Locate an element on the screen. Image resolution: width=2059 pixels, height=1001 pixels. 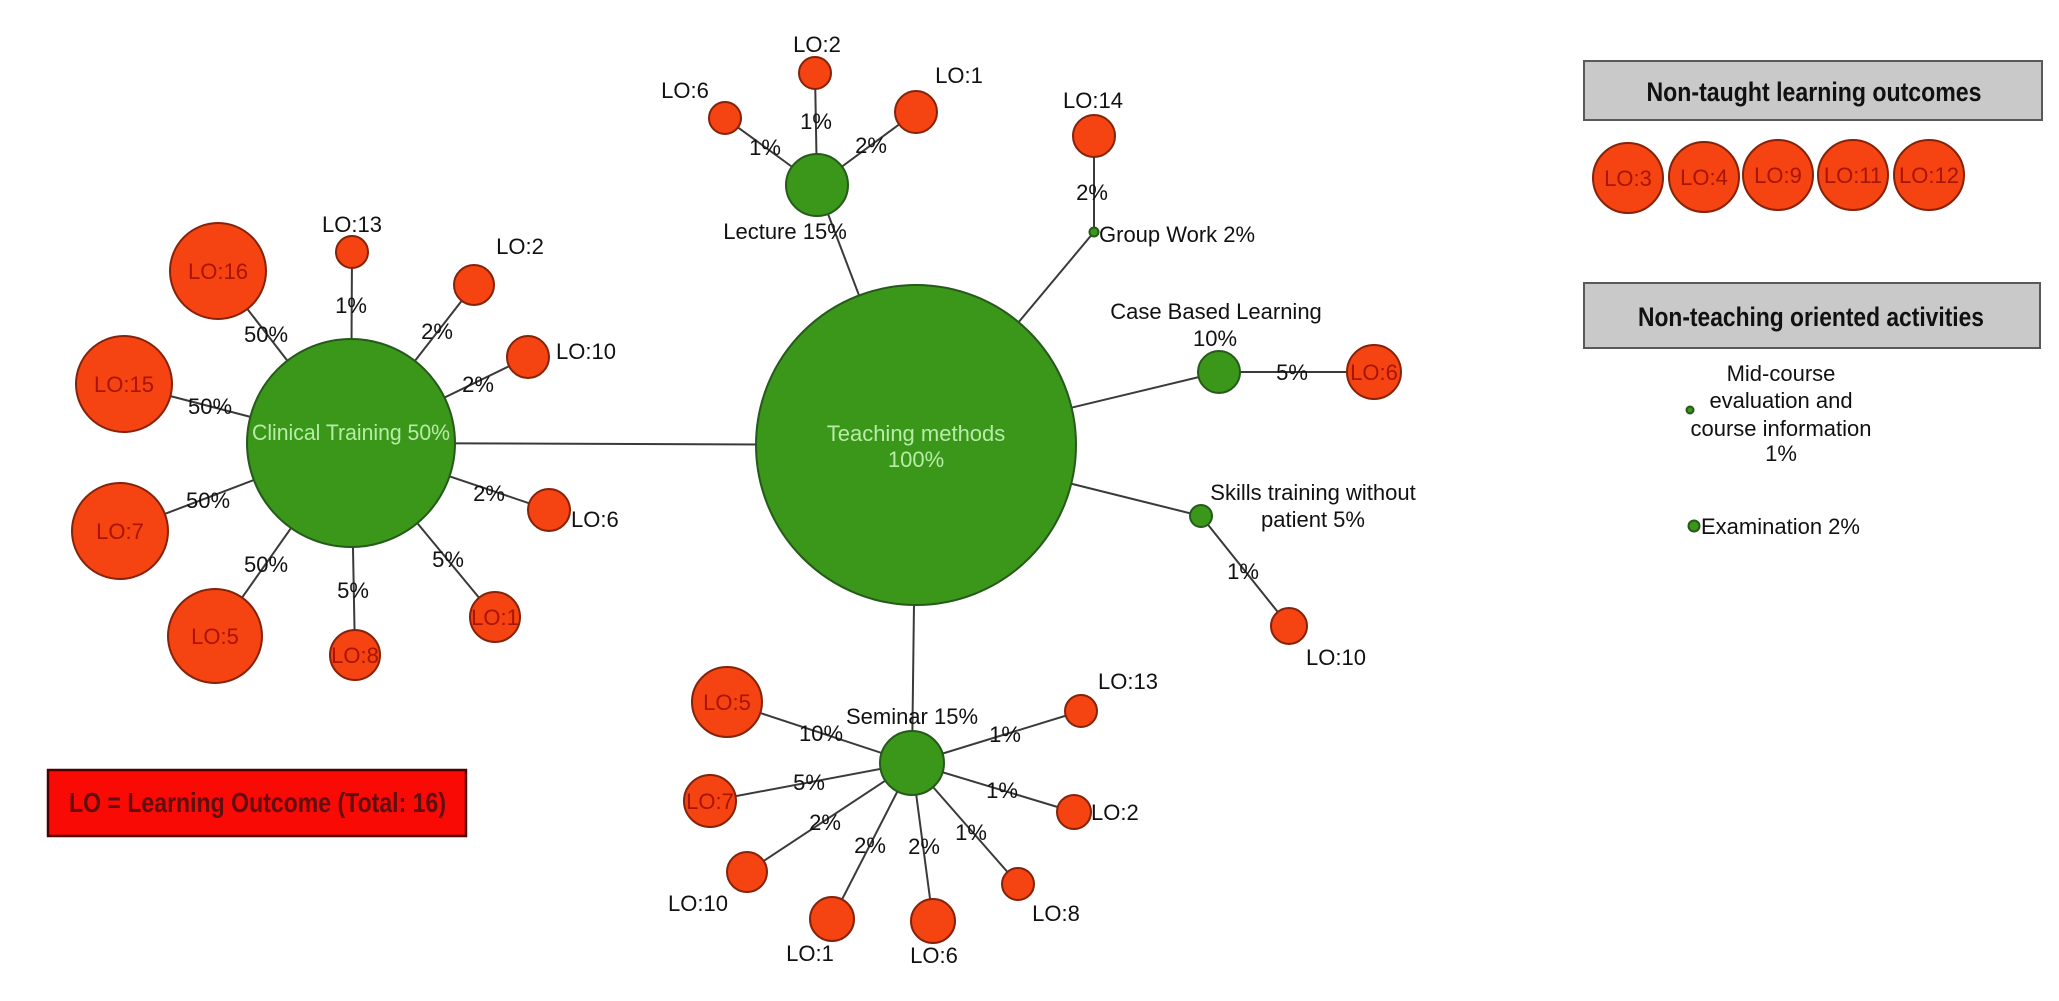
svg-text:LO = Learning Outcome (Total:: LO = Learning Outcome (Total: 16) is located at coordinates (257, 802).